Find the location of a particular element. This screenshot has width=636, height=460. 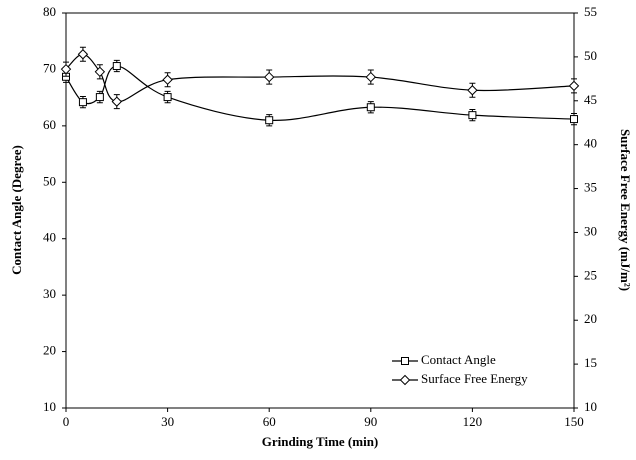

y2-tick-label: 55 is located at coordinates (590, 11).